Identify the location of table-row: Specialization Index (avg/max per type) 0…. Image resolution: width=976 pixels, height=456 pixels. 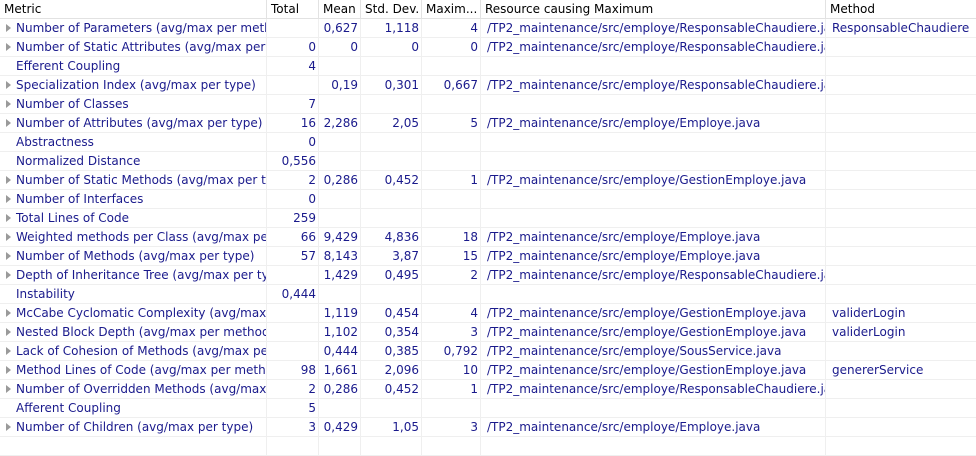
(488, 85).